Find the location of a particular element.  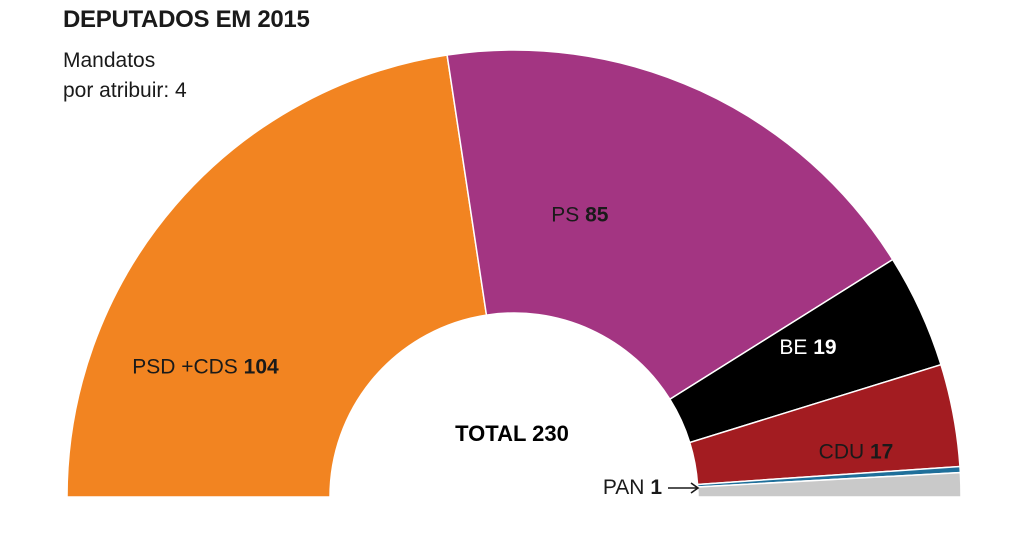

label-be: BE 19 is located at coordinates (807, 347).